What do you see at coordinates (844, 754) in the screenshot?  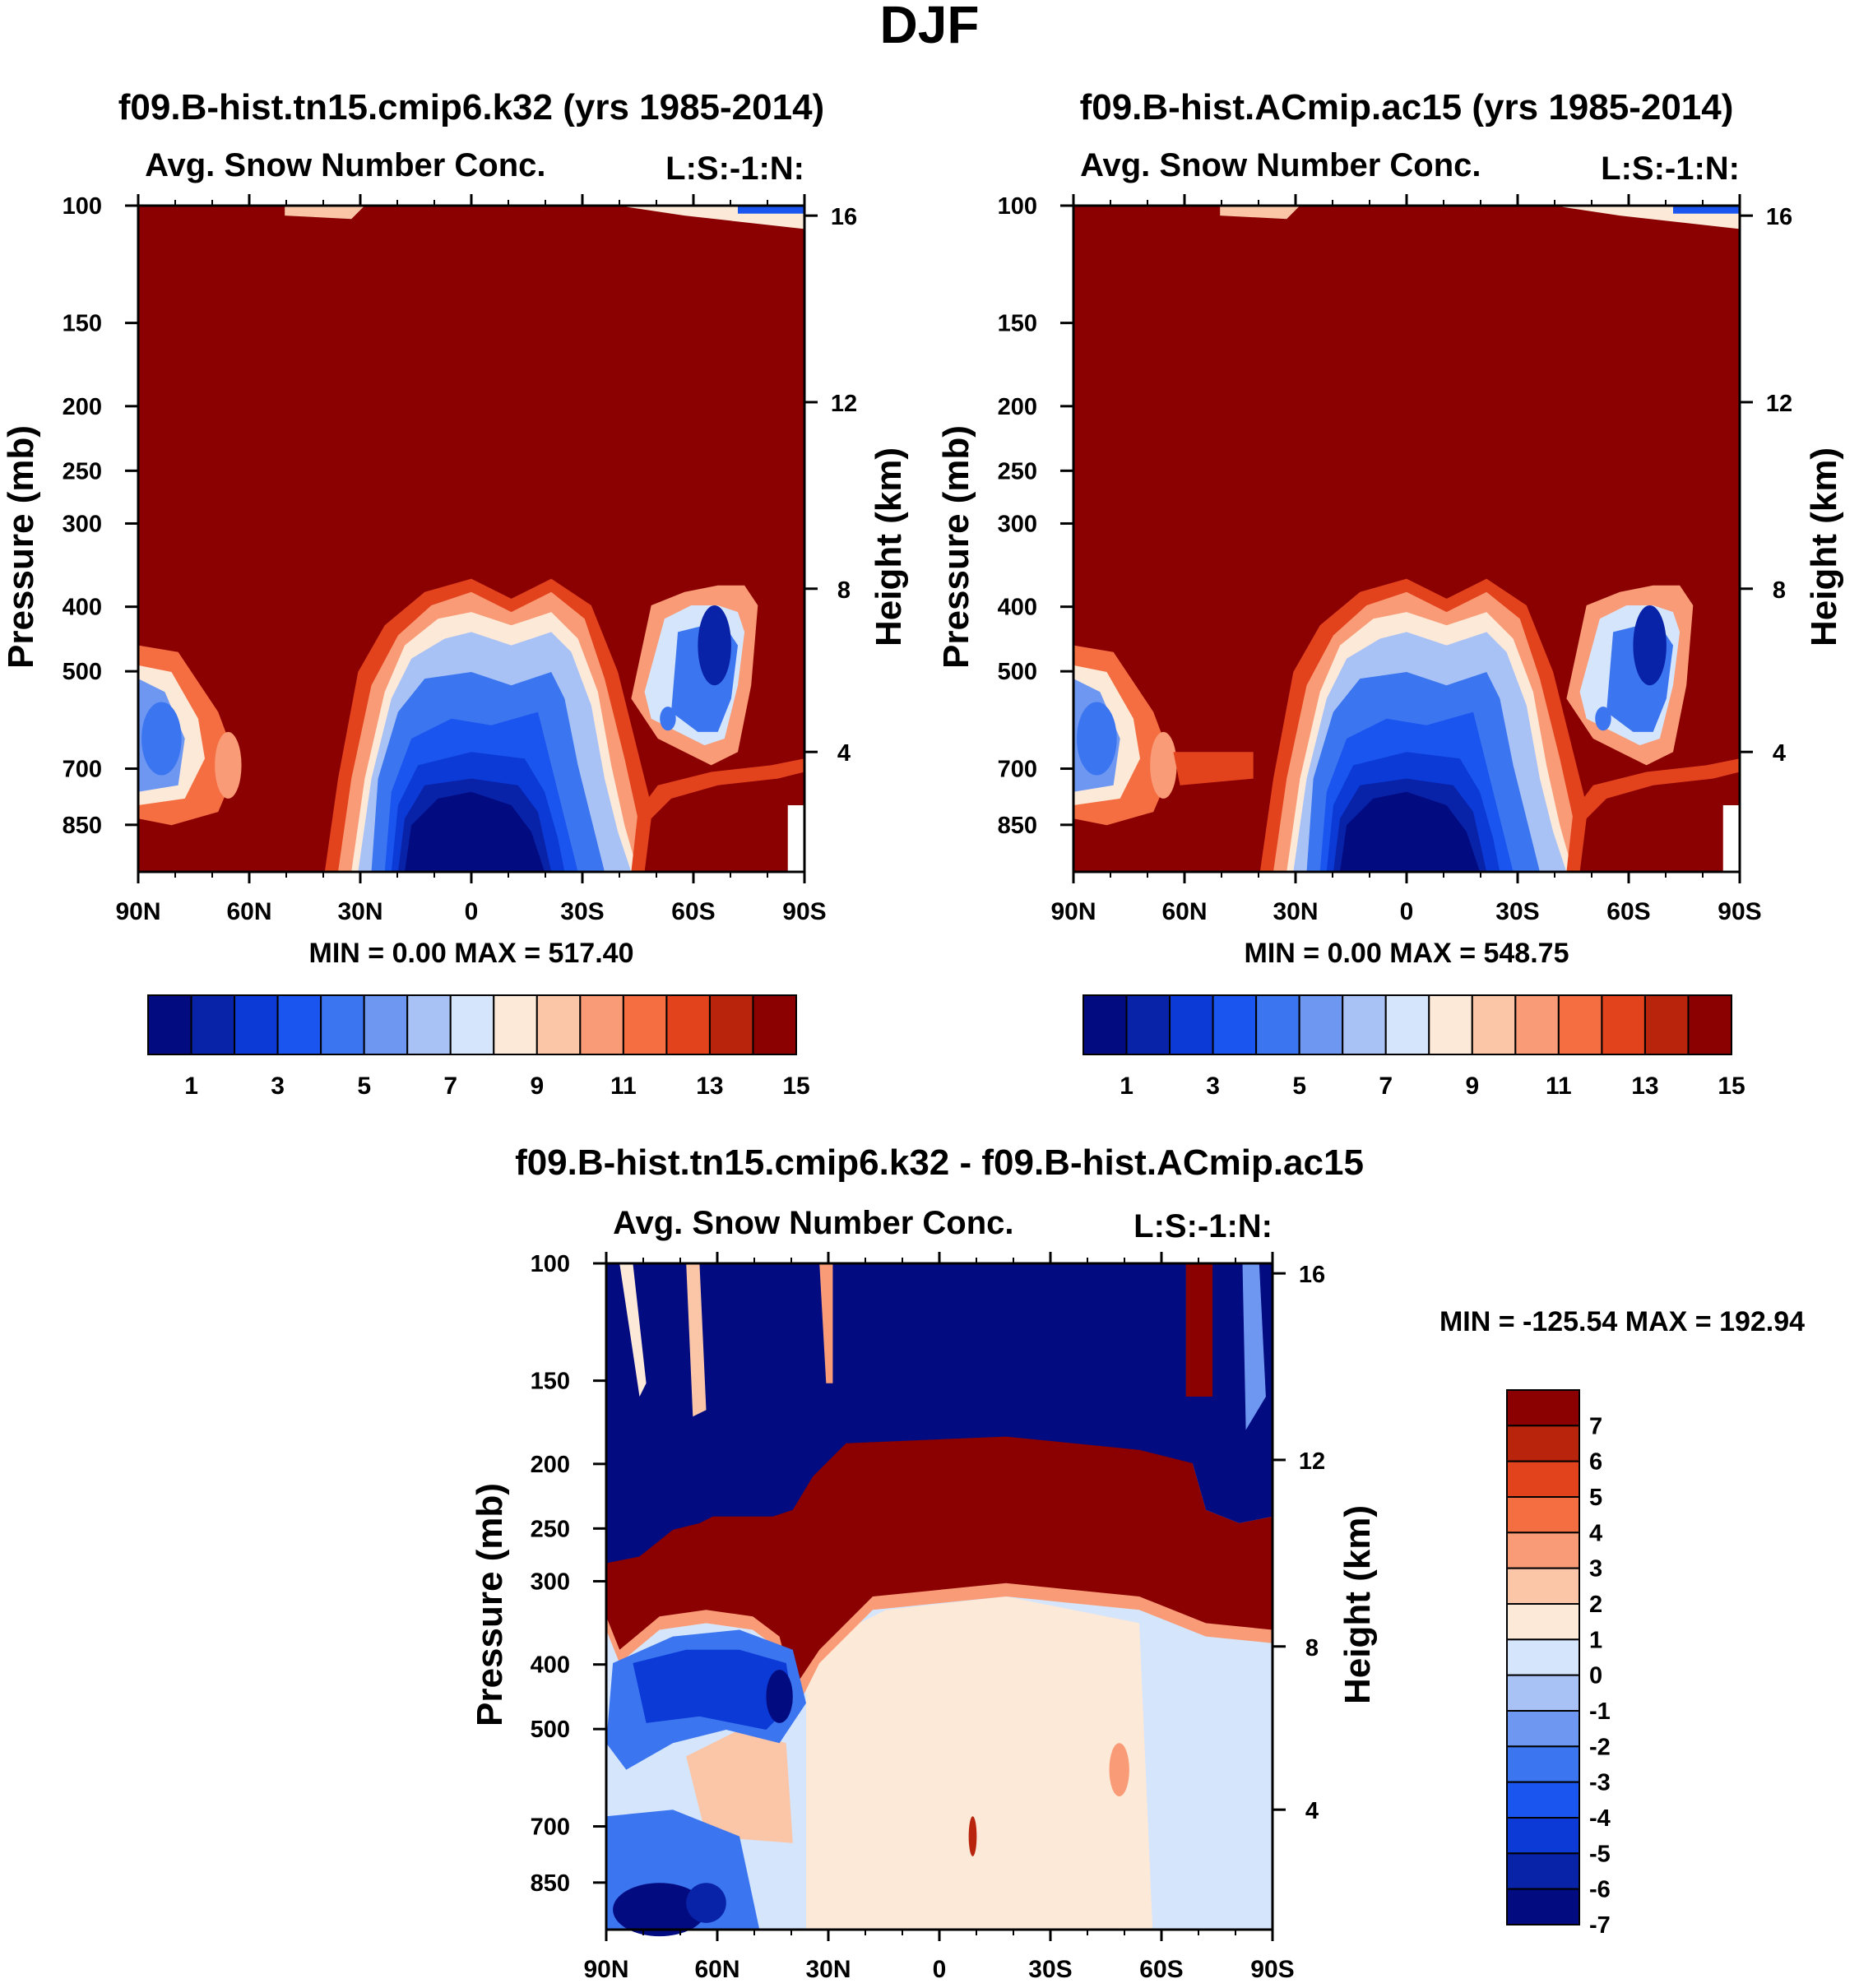 I see `y-right-tick-label: 4` at bounding box center [844, 754].